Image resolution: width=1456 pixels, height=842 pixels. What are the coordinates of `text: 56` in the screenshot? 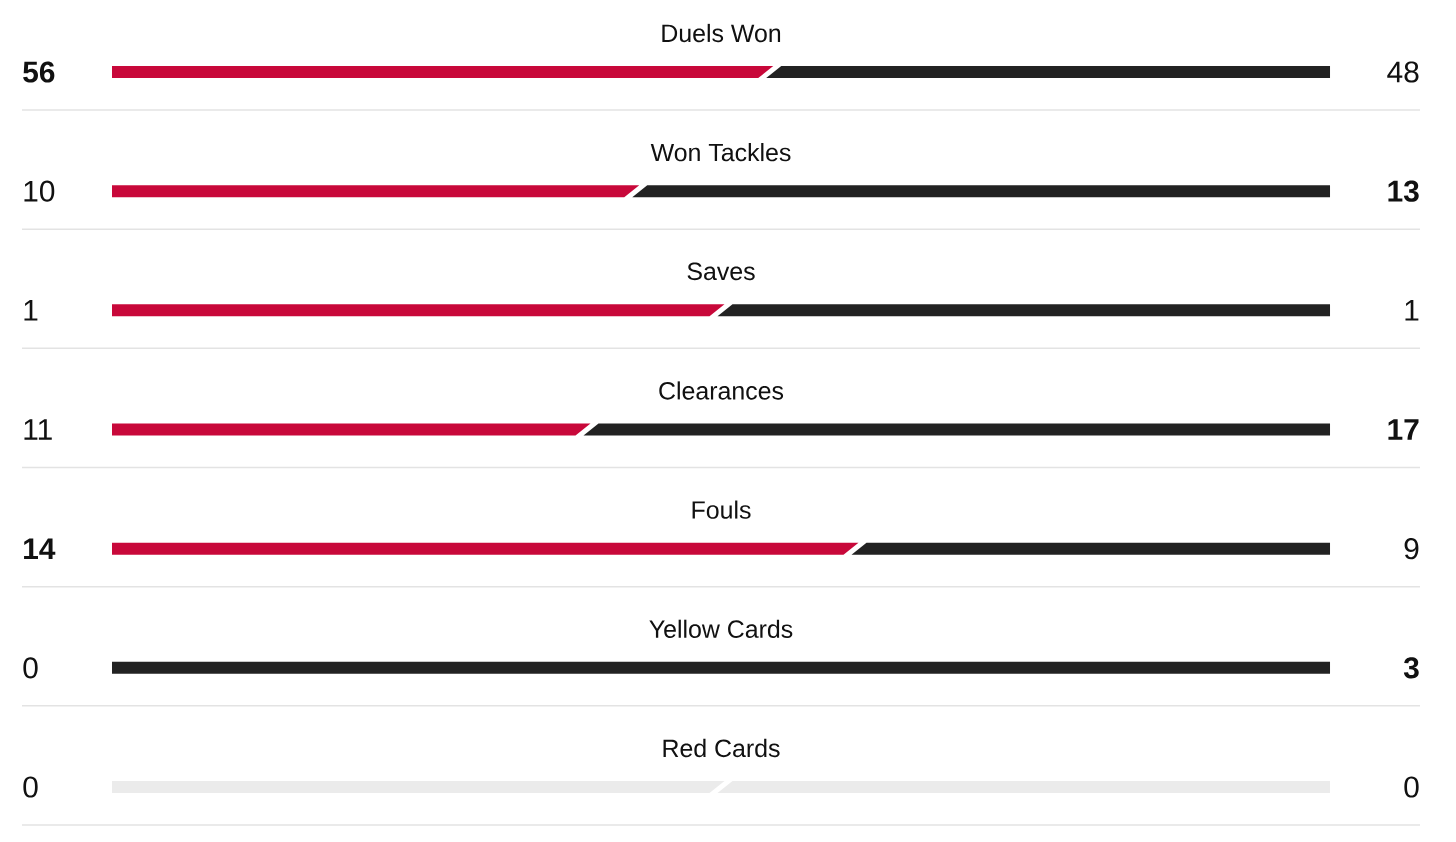 It's located at (39, 72).